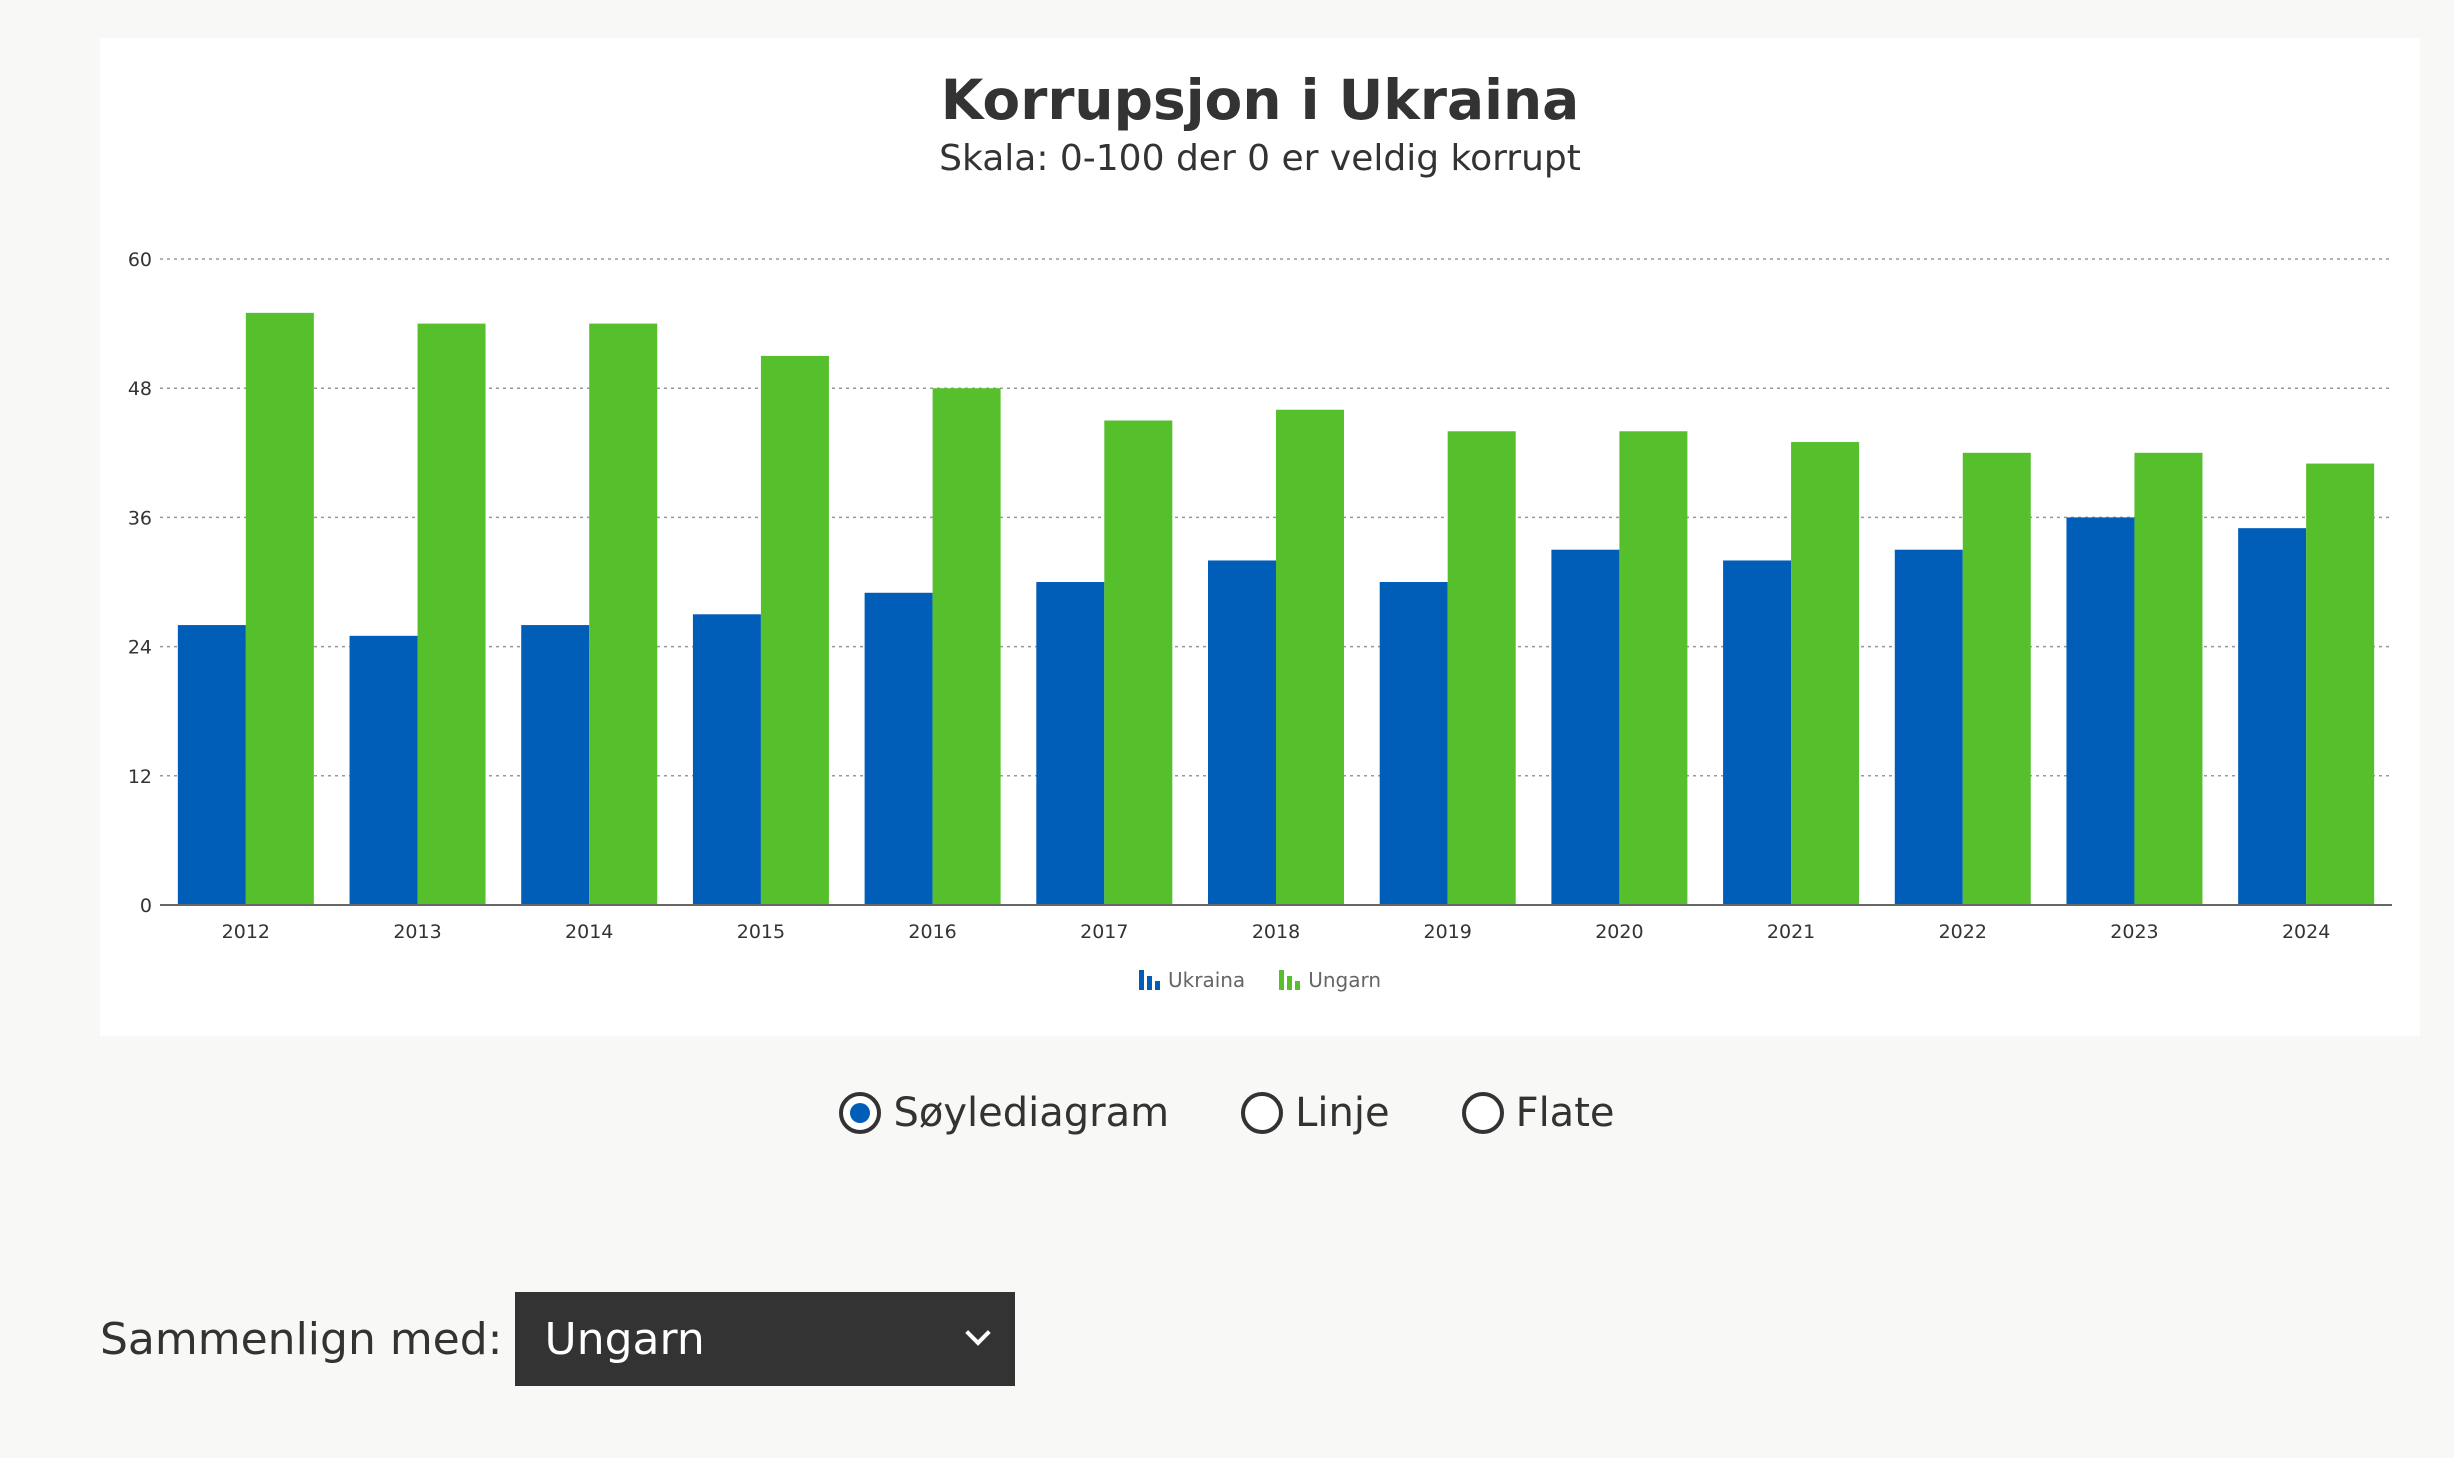  I want to click on bar-ungarn-2022, so click(1996, 678).